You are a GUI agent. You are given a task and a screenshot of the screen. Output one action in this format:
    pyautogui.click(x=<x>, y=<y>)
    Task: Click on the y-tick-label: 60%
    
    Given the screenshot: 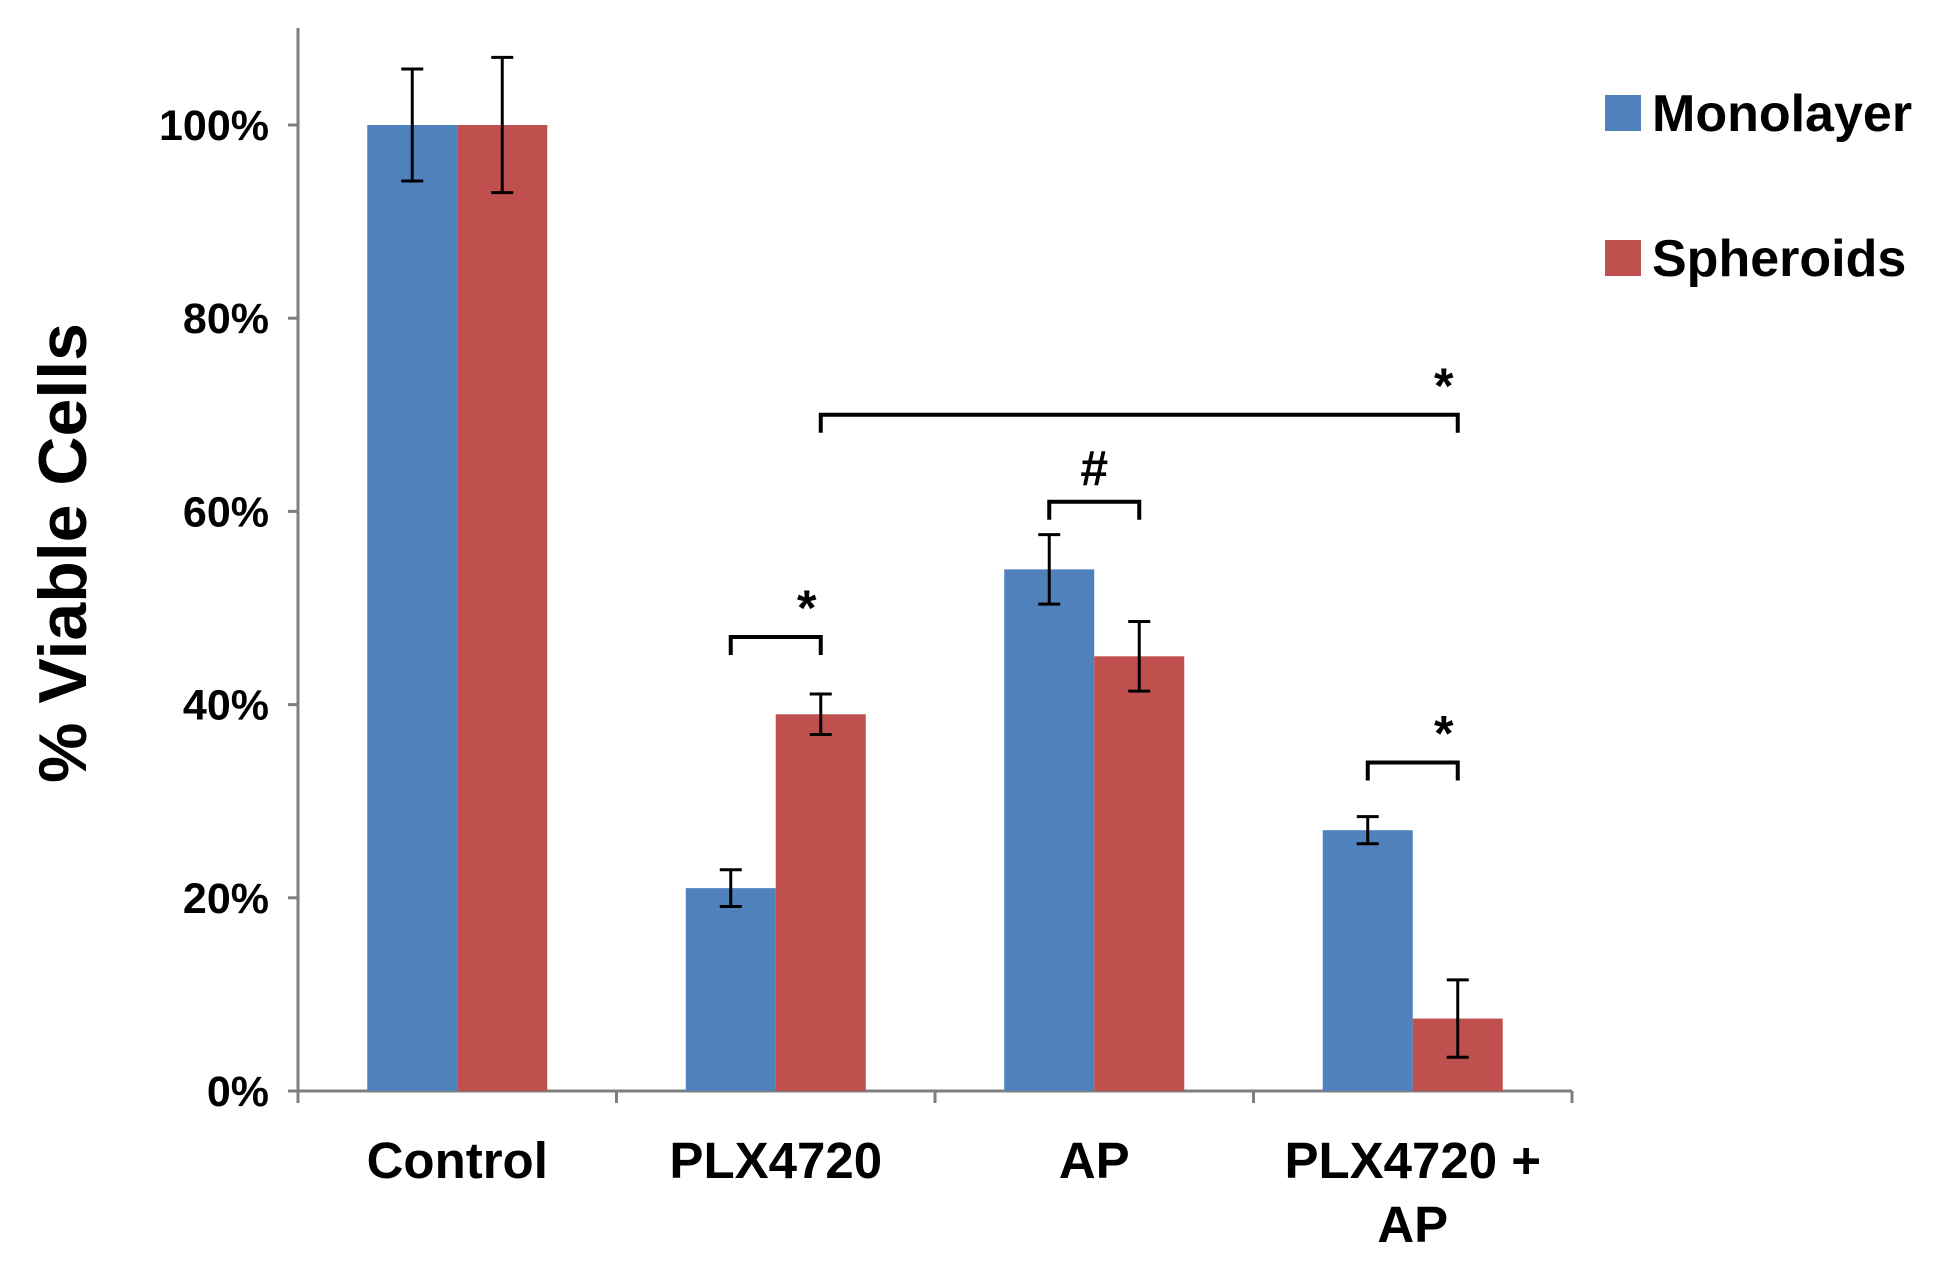 What is the action you would take?
    pyautogui.click(x=226, y=512)
    